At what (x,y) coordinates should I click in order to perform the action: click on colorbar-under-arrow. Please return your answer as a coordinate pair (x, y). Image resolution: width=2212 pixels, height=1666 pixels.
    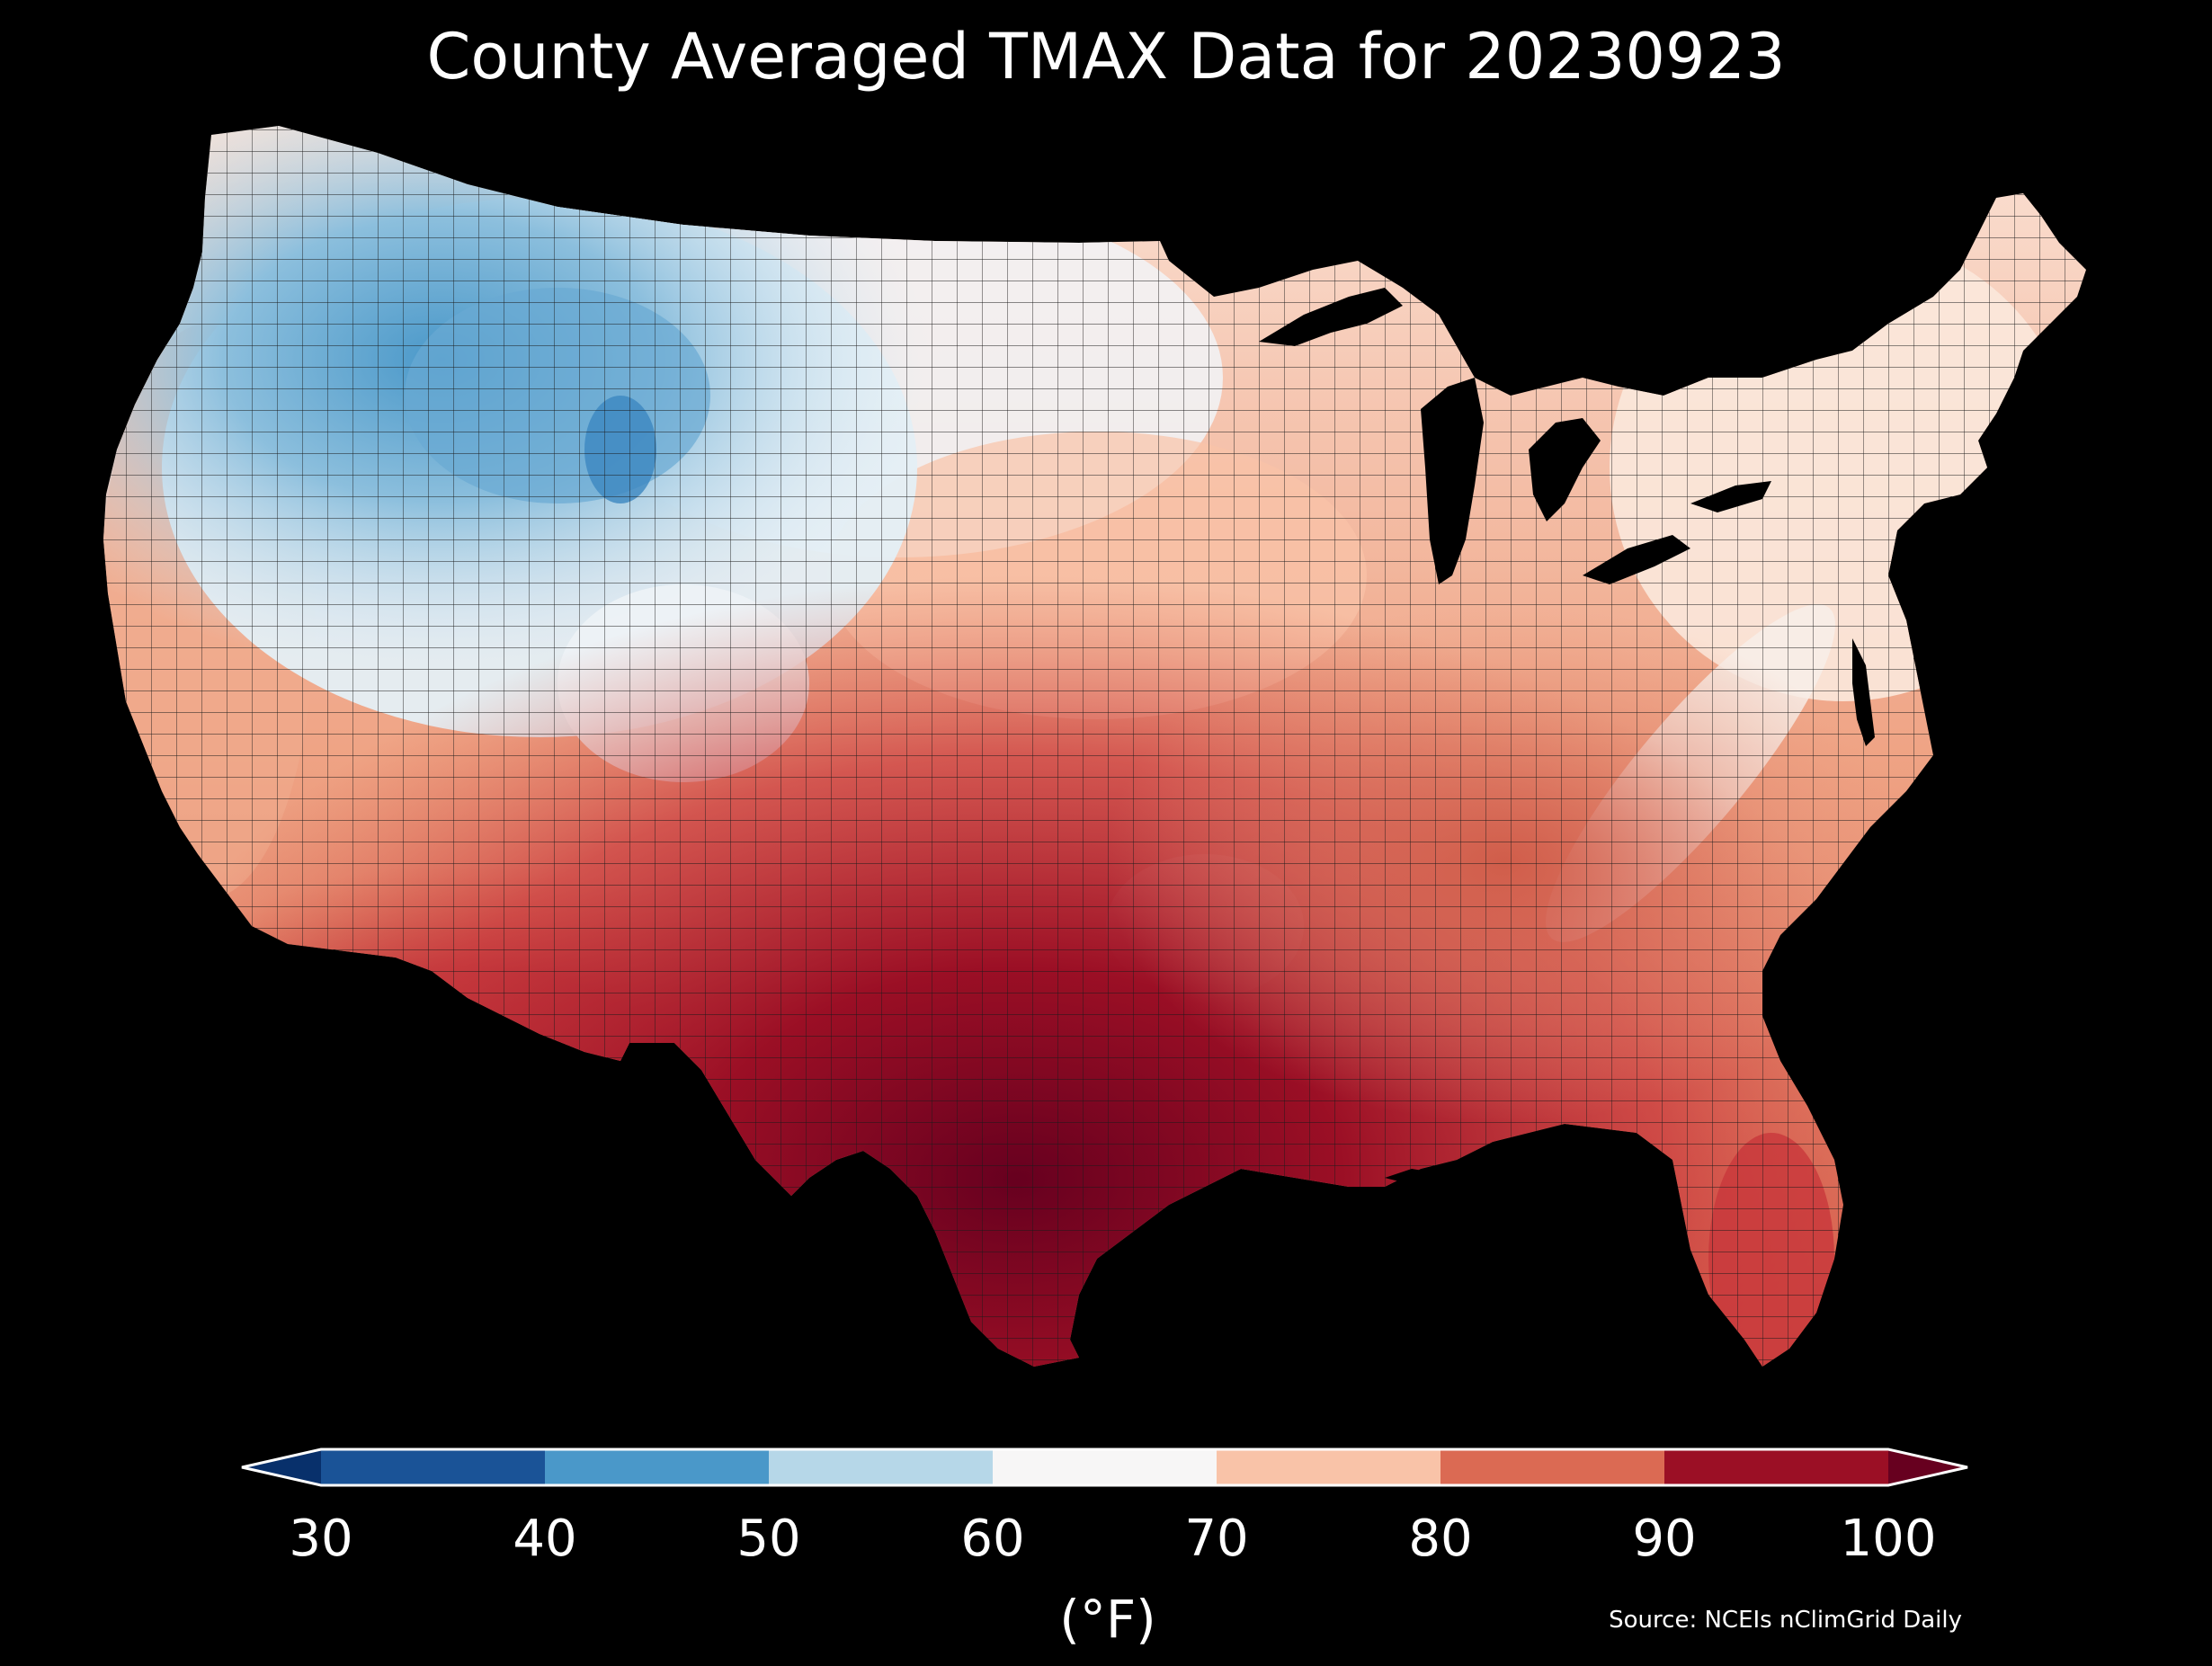
    Looking at the image, I should click on (281, 1467).